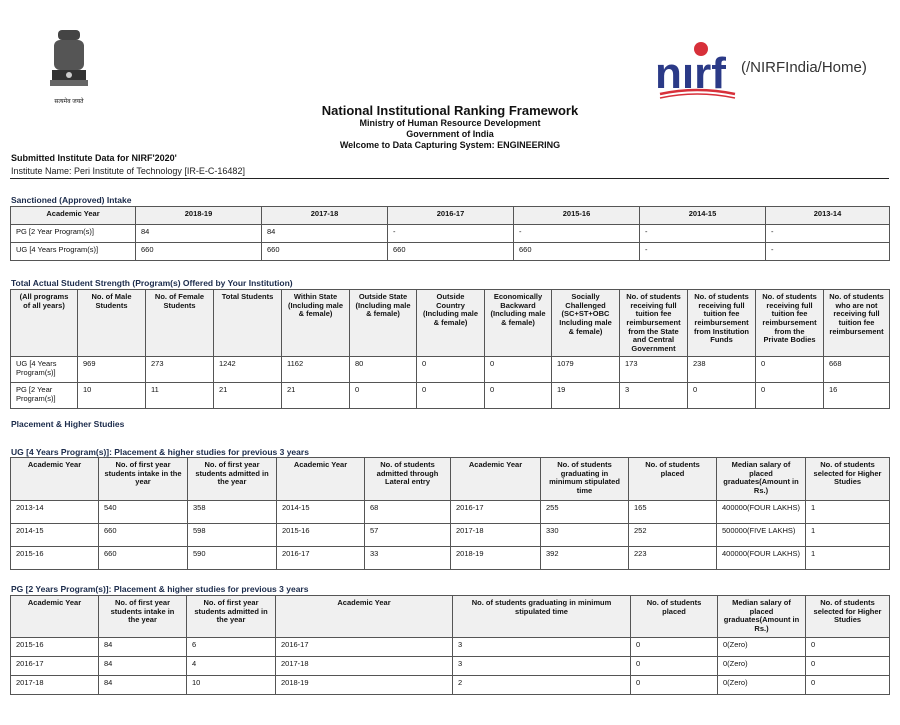 This screenshot has height=725, width=900. I want to click on submitted-heading: Submitted Institute Data for NIRF'2020', so click(94, 158).